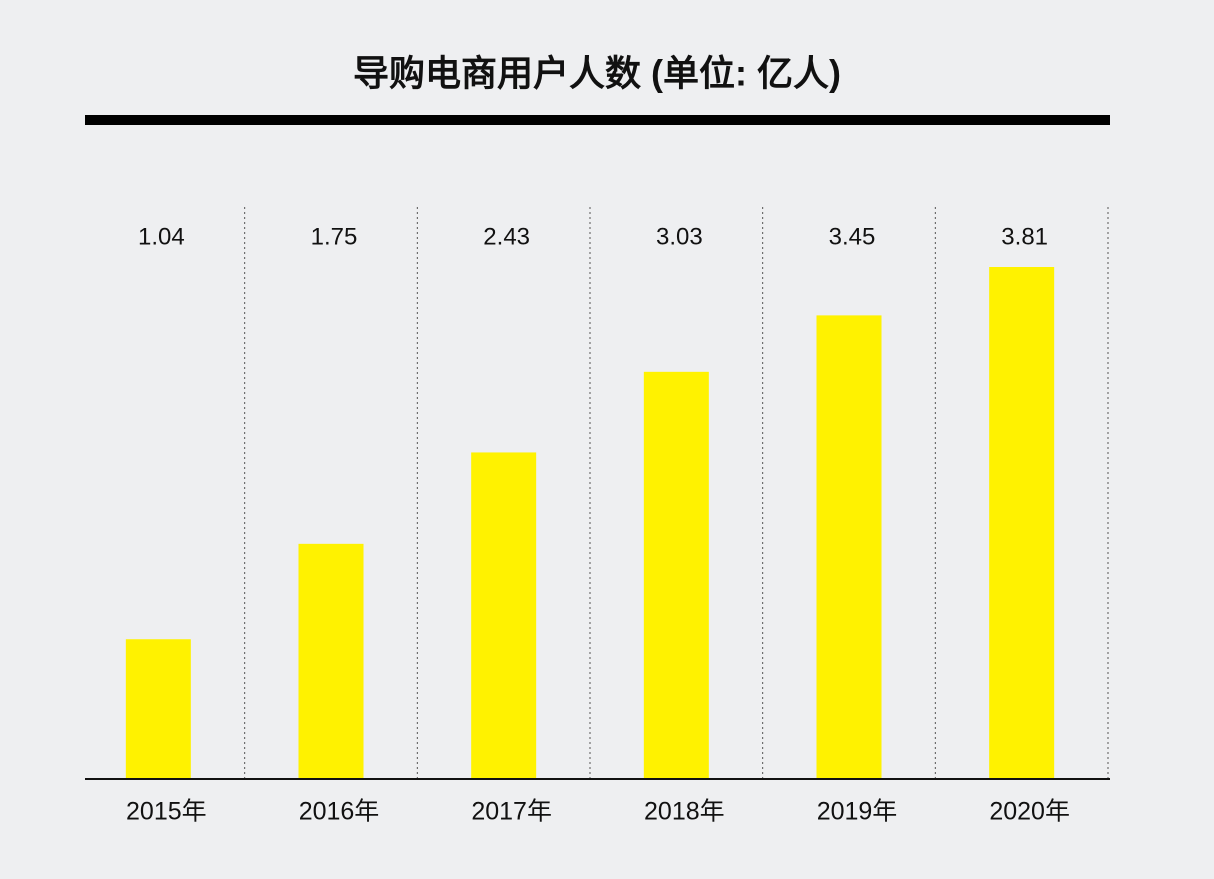 The image size is (1214, 879). Describe the element at coordinates (1029, 812) in the screenshot. I see `x-tick-label: 2020年` at that location.